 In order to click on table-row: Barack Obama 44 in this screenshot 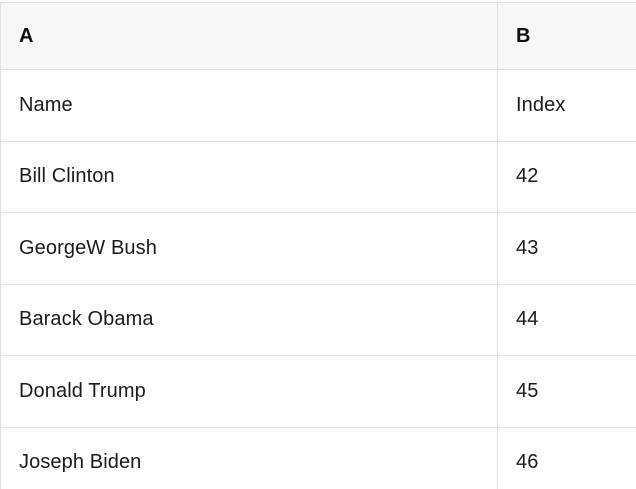, I will do `click(318, 320)`.